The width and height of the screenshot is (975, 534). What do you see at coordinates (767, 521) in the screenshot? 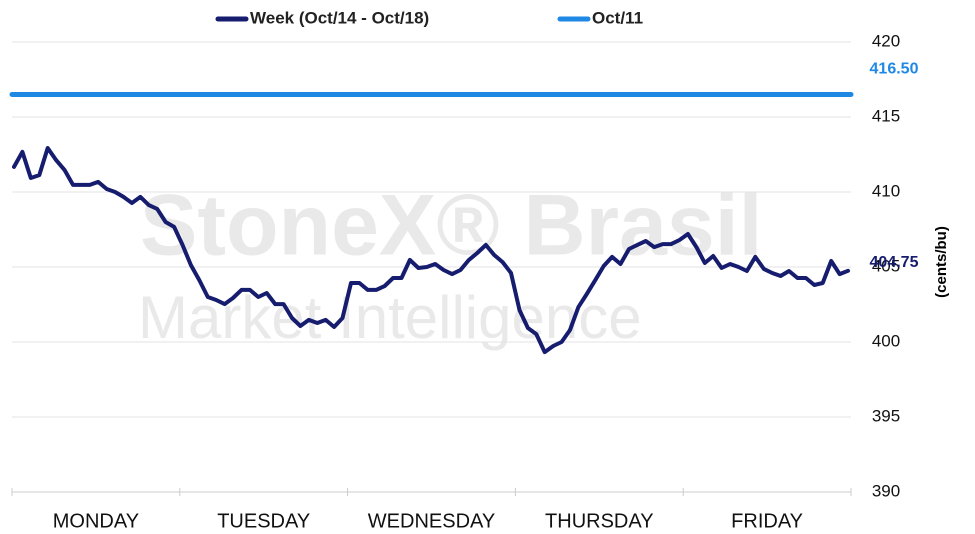
I see `x-tick-label: FRIDAY` at bounding box center [767, 521].